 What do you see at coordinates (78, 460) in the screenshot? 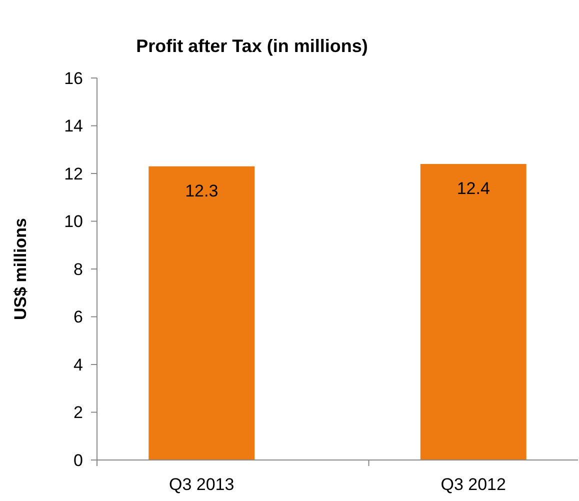
I see `y-tick-label: 0` at bounding box center [78, 460].